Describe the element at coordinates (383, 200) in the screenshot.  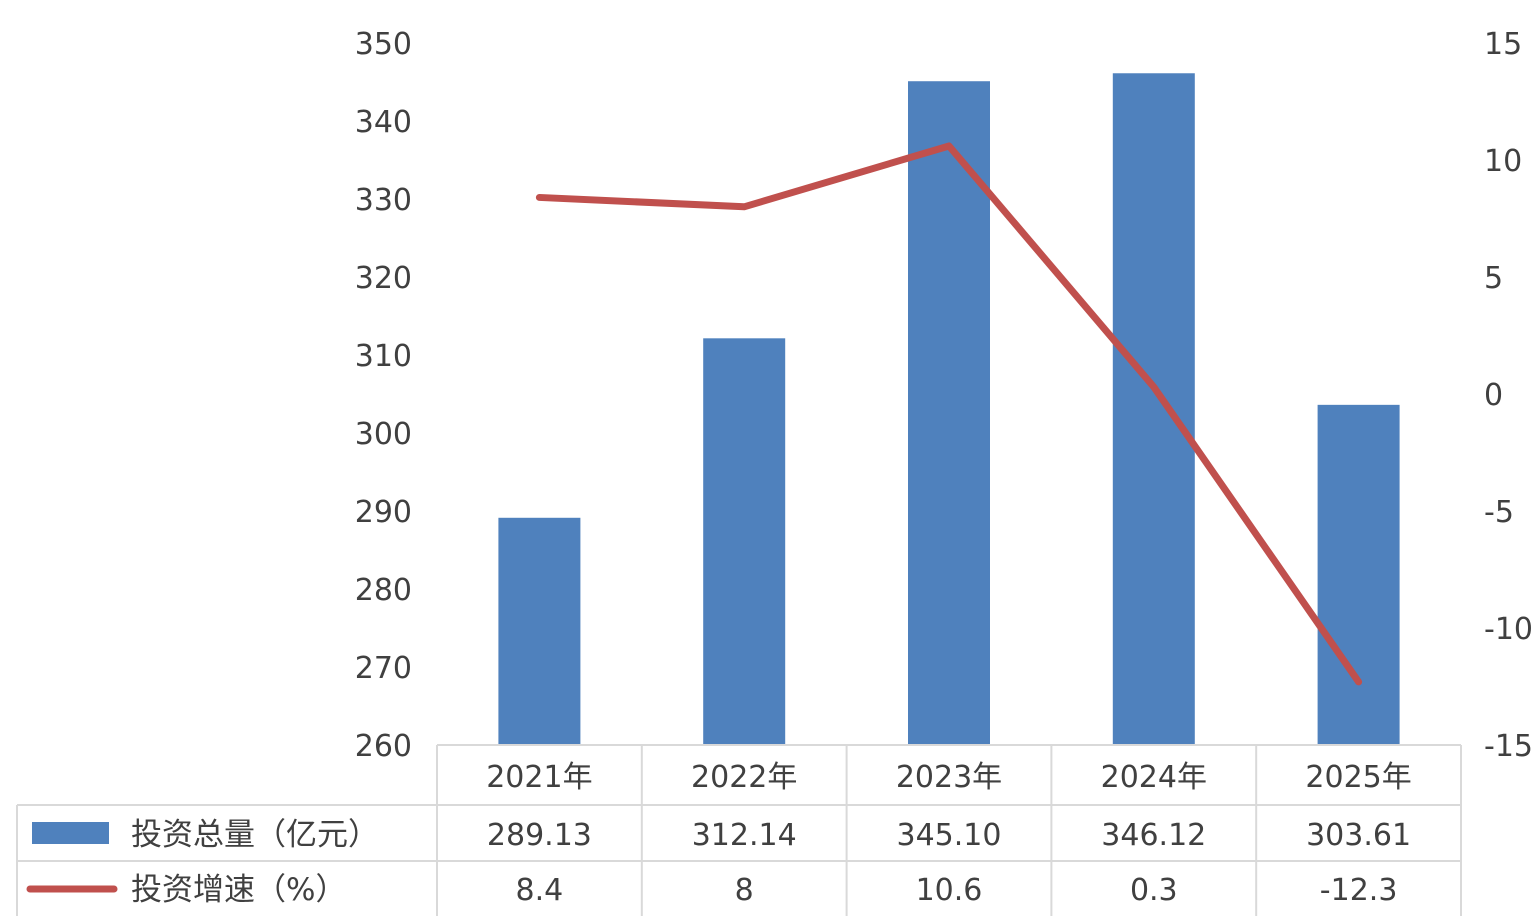
I see `left-tick-label: 330` at that location.